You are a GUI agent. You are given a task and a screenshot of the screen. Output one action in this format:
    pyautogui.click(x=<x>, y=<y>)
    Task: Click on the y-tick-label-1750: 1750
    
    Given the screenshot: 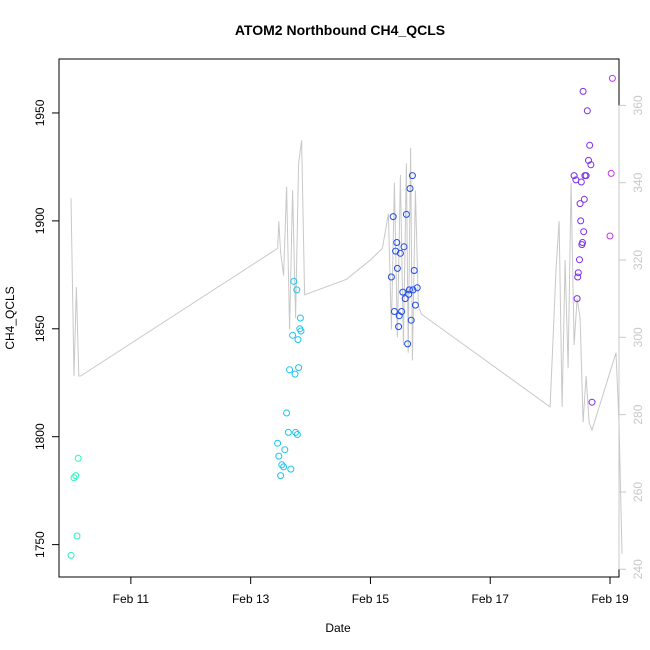 What is the action you would take?
    pyautogui.click(x=40, y=544)
    